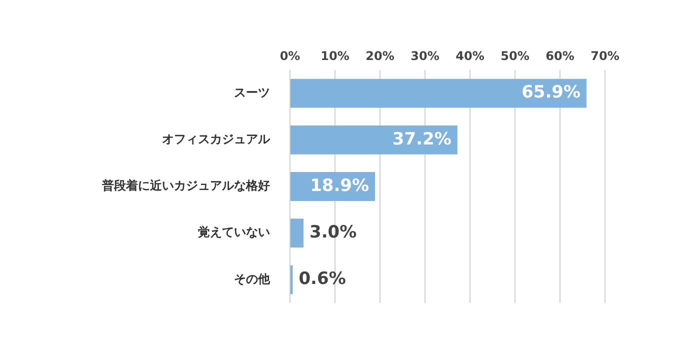  Describe the element at coordinates (290, 55) in the screenshot. I see `x-tick-label: 0%` at that location.